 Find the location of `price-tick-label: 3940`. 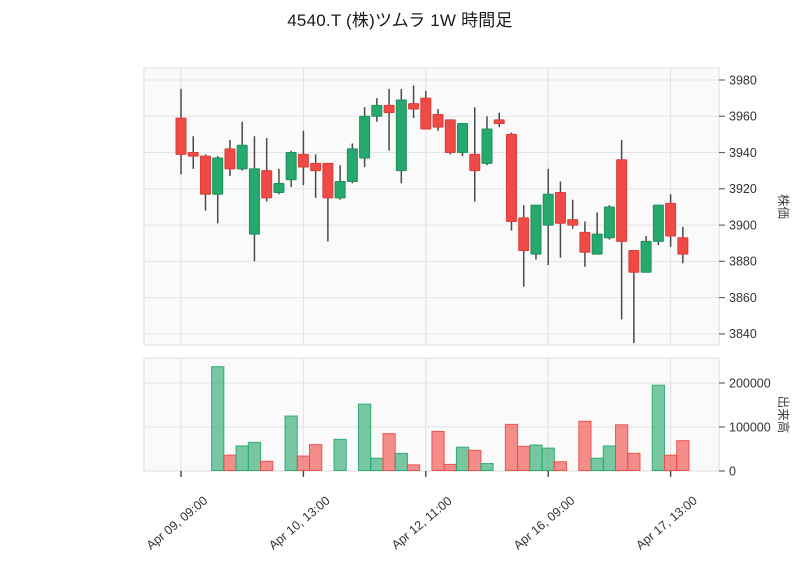

price-tick-label: 3940 is located at coordinates (743, 153).